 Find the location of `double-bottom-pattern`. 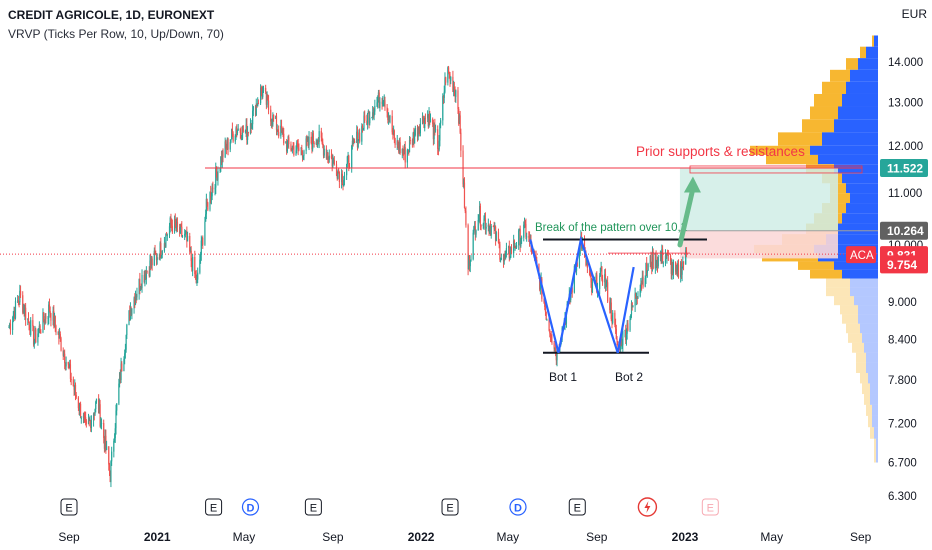

double-bottom-pattern is located at coordinates (582, 294).